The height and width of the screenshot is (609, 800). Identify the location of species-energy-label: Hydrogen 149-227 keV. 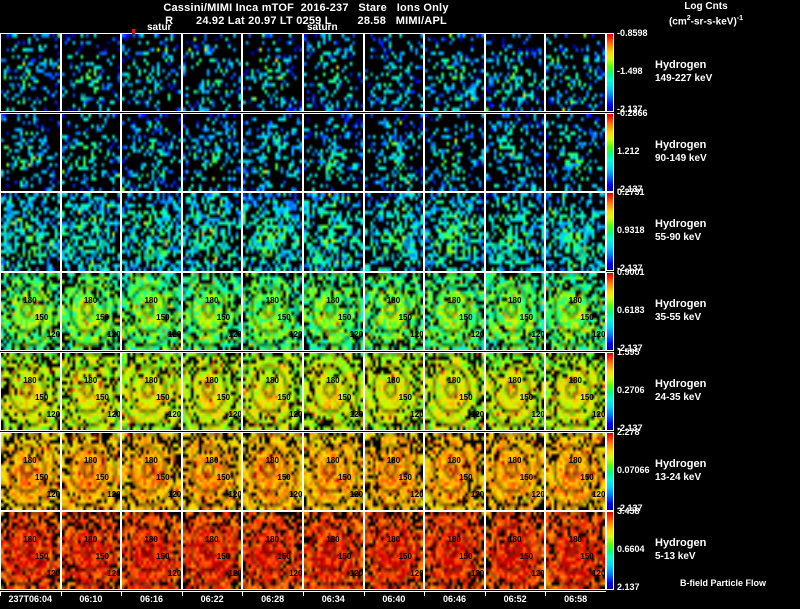
(683, 72).